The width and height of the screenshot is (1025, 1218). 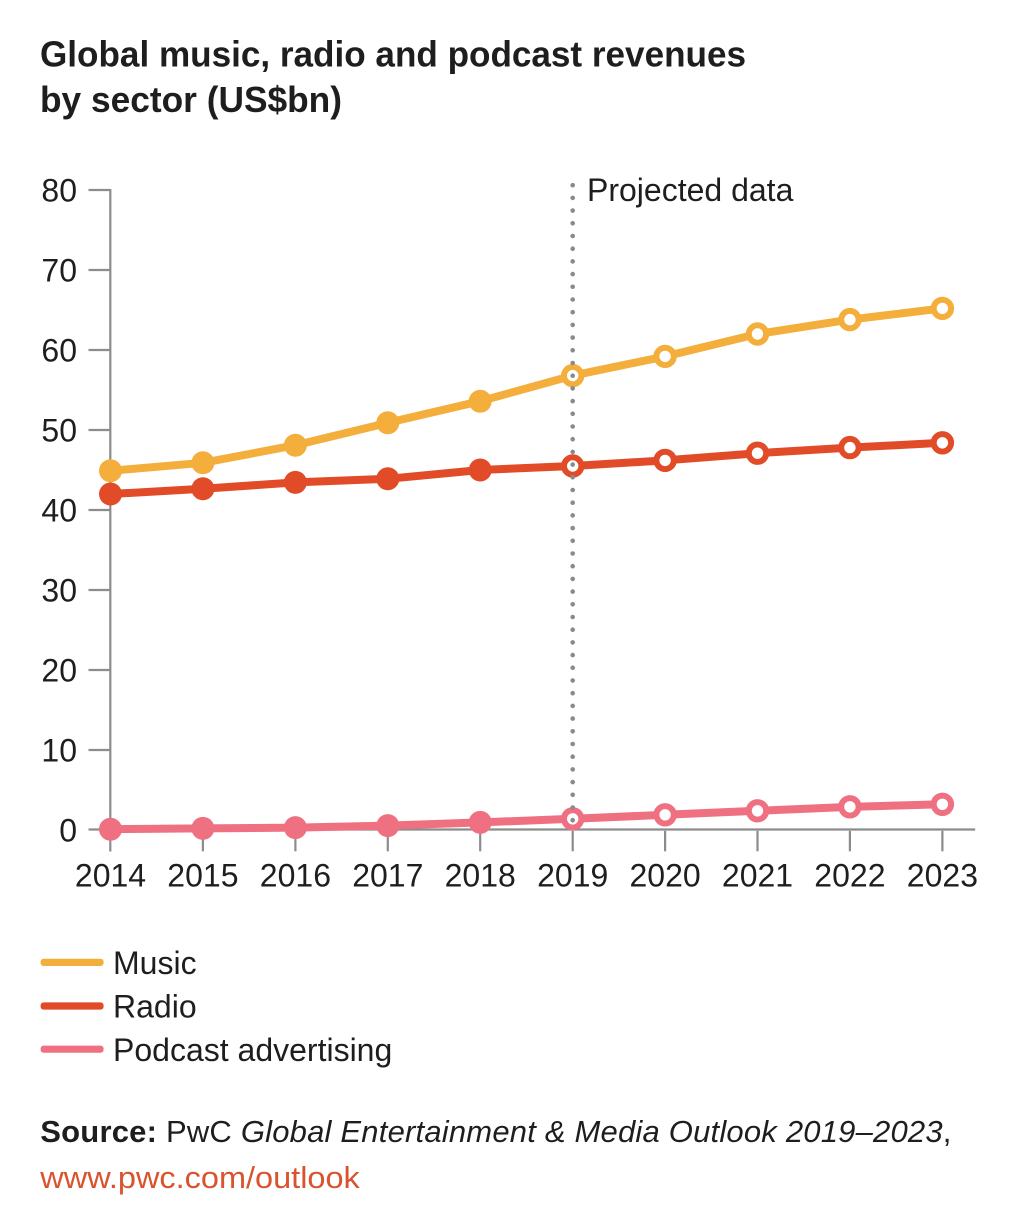 What do you see at coordinates (59, 511) in the screenshot?
I see `svg-text: 40` at bounding box center [59, 511].